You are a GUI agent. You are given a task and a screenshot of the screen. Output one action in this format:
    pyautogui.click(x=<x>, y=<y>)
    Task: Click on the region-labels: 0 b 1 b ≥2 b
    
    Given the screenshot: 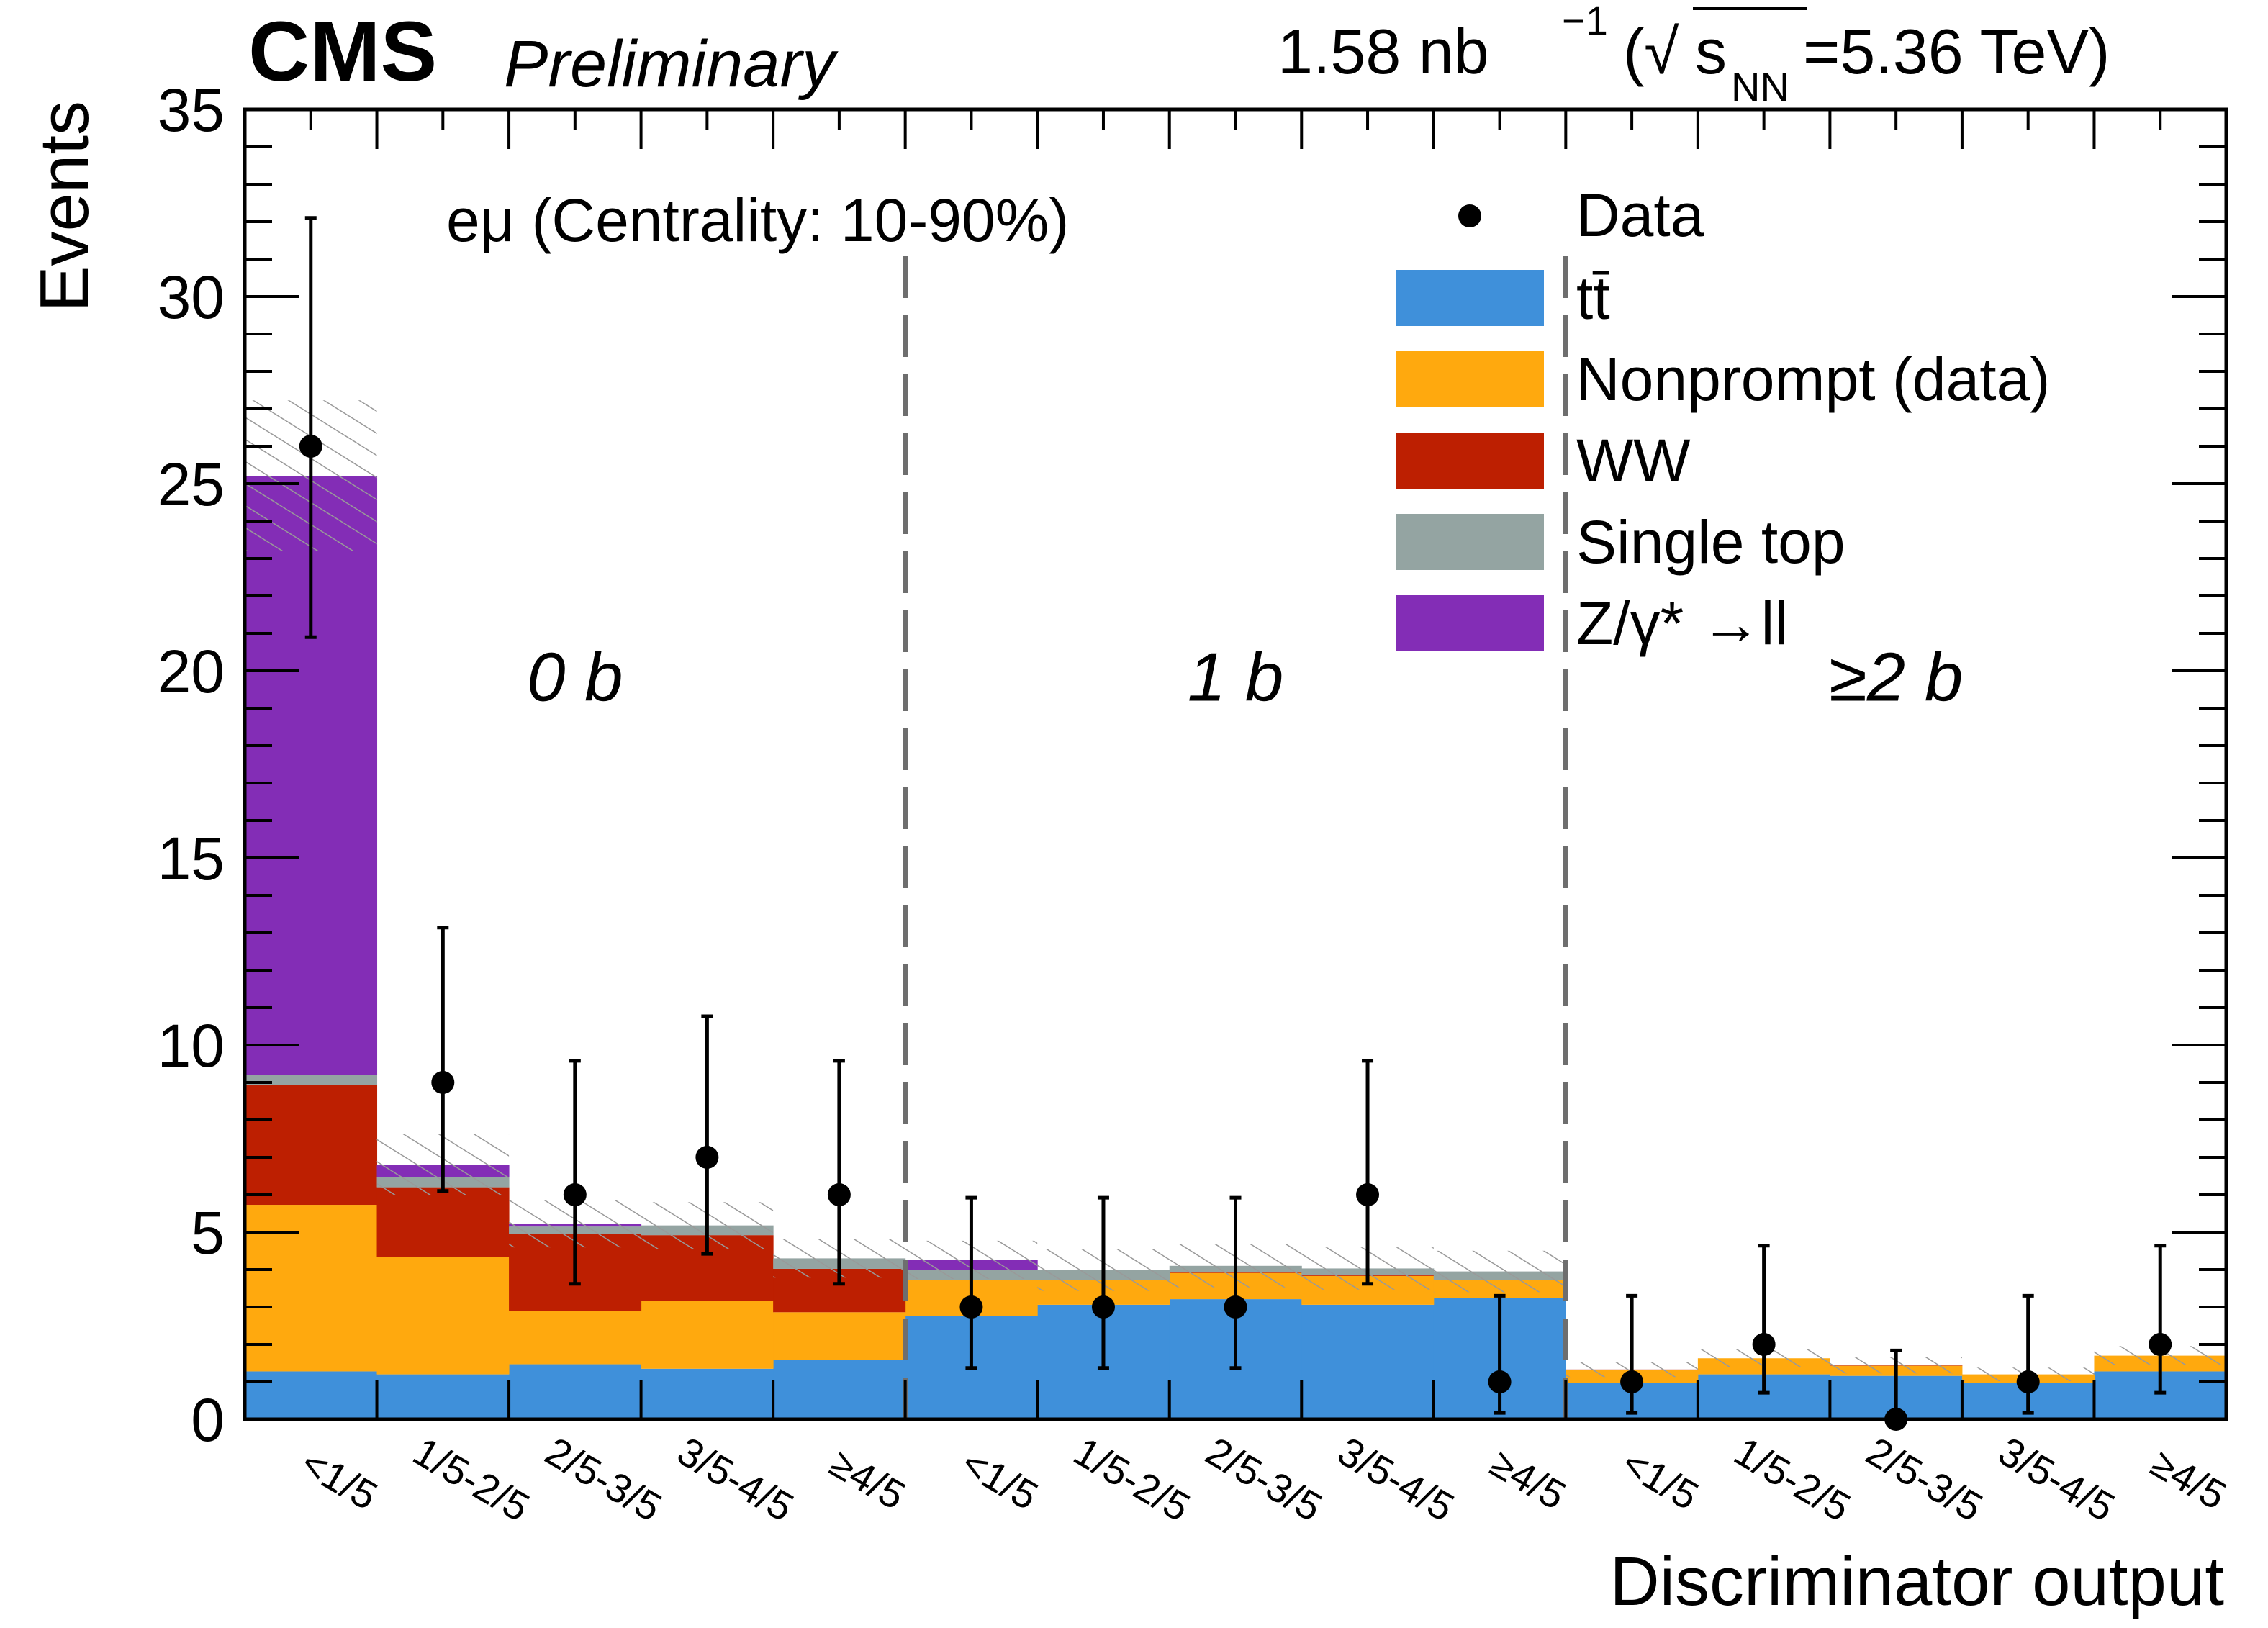 What is the action you would take?
    pyautogui.click(x=1245, y=677)
    